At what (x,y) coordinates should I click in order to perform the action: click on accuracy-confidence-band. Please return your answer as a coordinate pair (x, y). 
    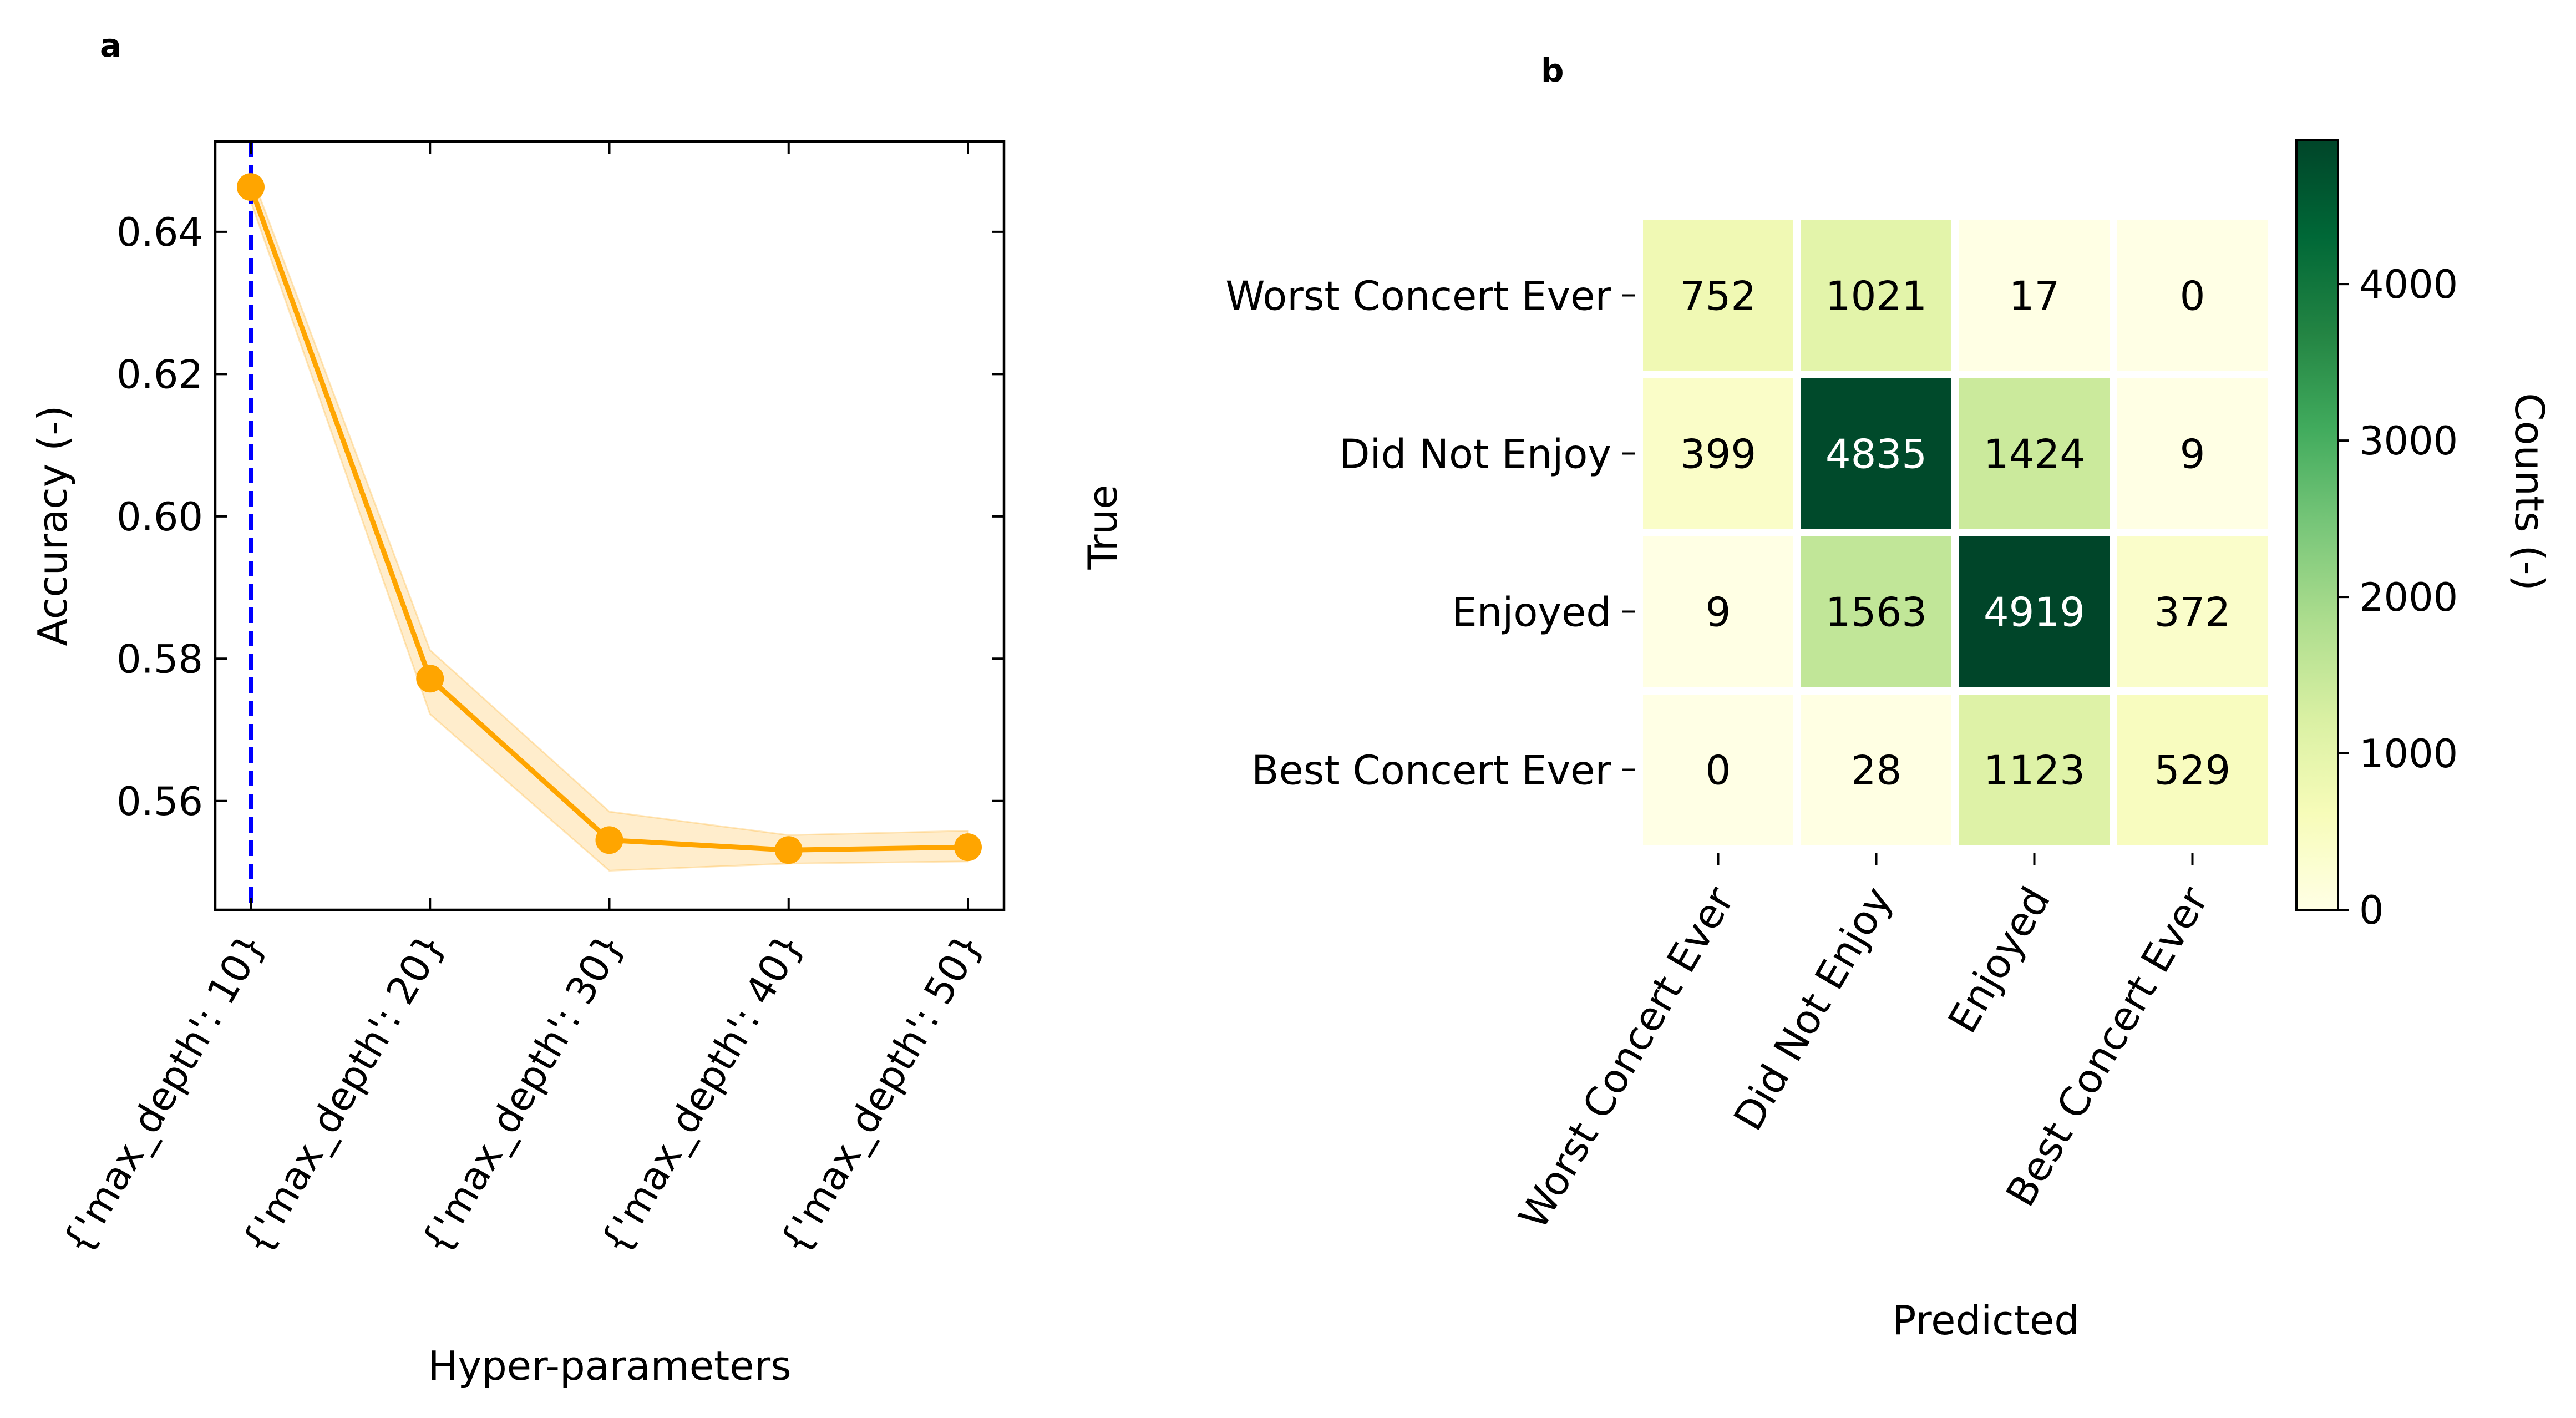
    Looking at the image, I should click on (609, 522).